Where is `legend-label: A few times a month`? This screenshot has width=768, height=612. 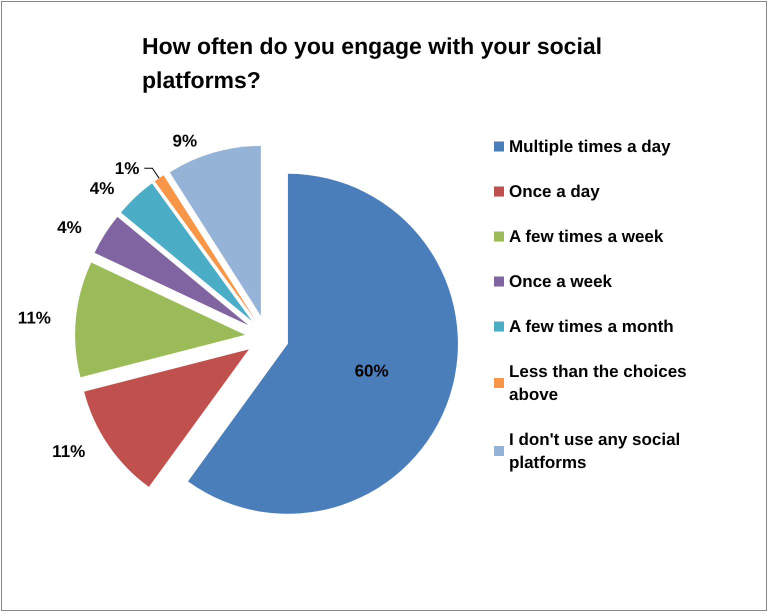
legend-label: A few times a month is located at coordinates (591, 326).